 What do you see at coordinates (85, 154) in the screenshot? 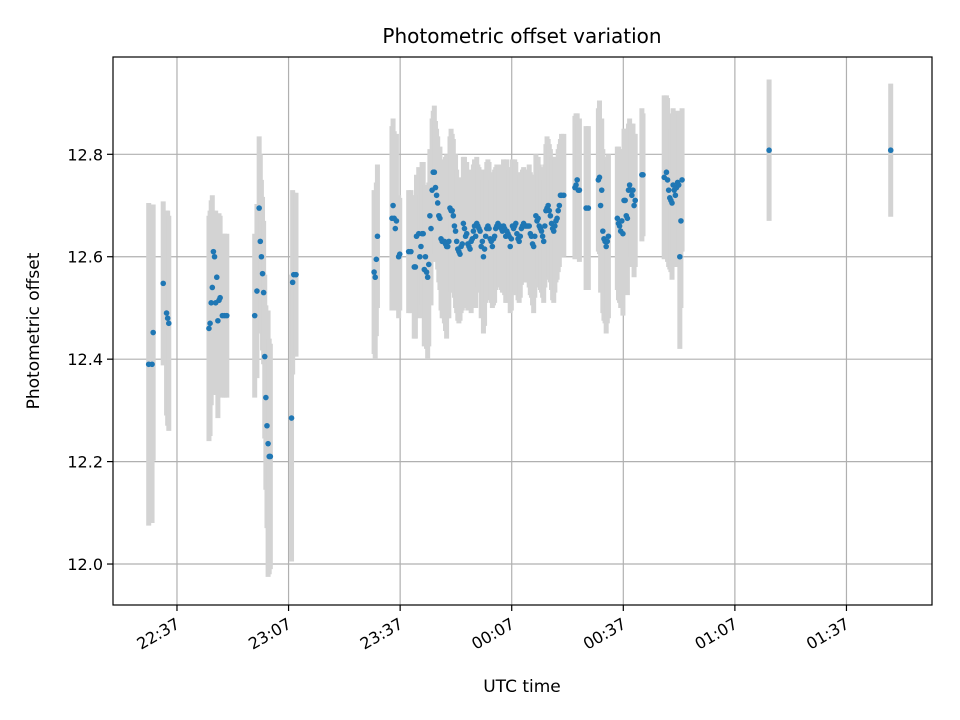
I see `y-tick-label: 12.8` at bounding box center [85, 154].